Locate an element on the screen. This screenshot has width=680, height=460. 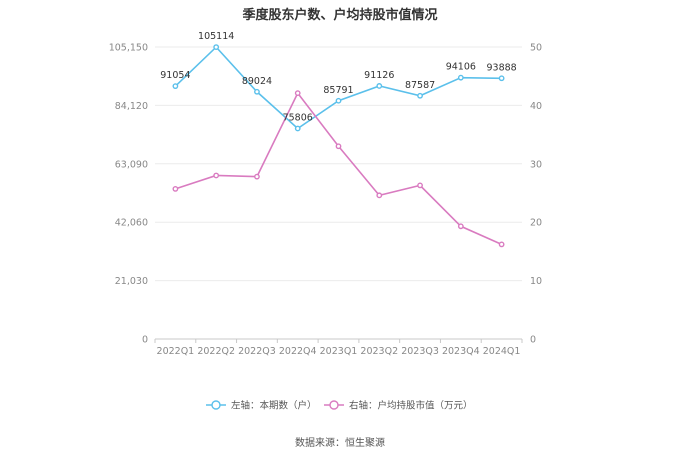
right-axis-tick-label: 30 is located at coordinates (536, 164).